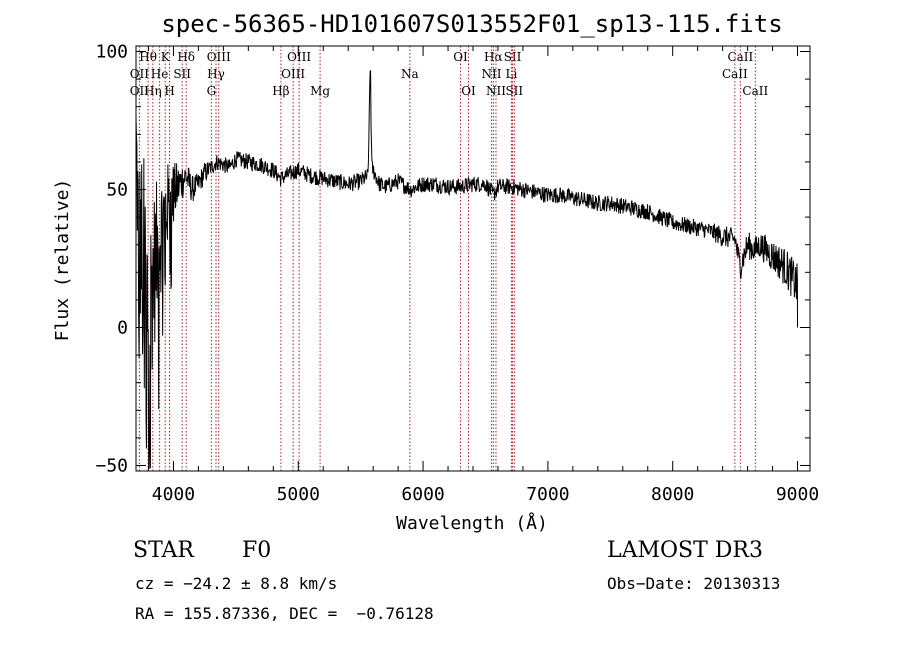  Describe the element at coordinates (169, 91) in the screenshot. I see `line-marker-label: H` at that location.